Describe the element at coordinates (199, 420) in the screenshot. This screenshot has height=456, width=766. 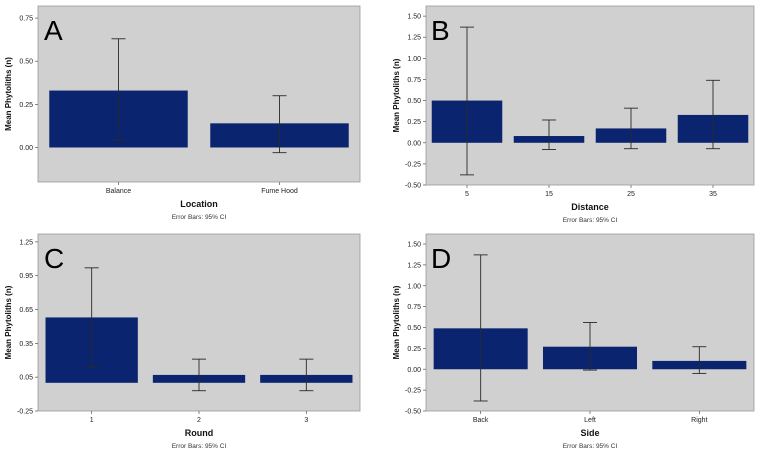
I see `x-tick-label: 2` at that location.